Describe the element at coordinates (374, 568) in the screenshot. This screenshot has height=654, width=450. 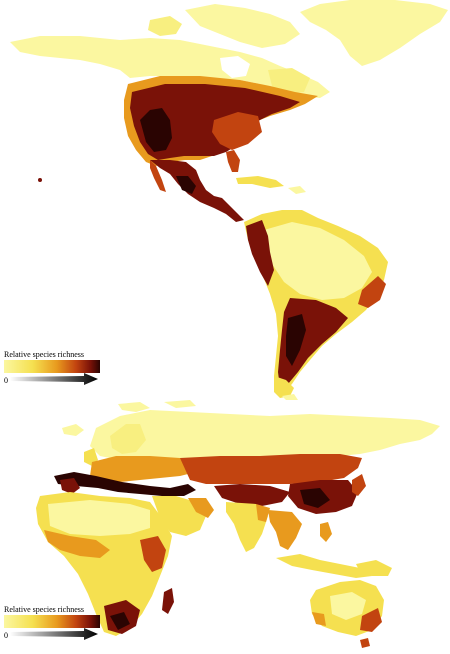
I see `new-guinea-region` at that location.